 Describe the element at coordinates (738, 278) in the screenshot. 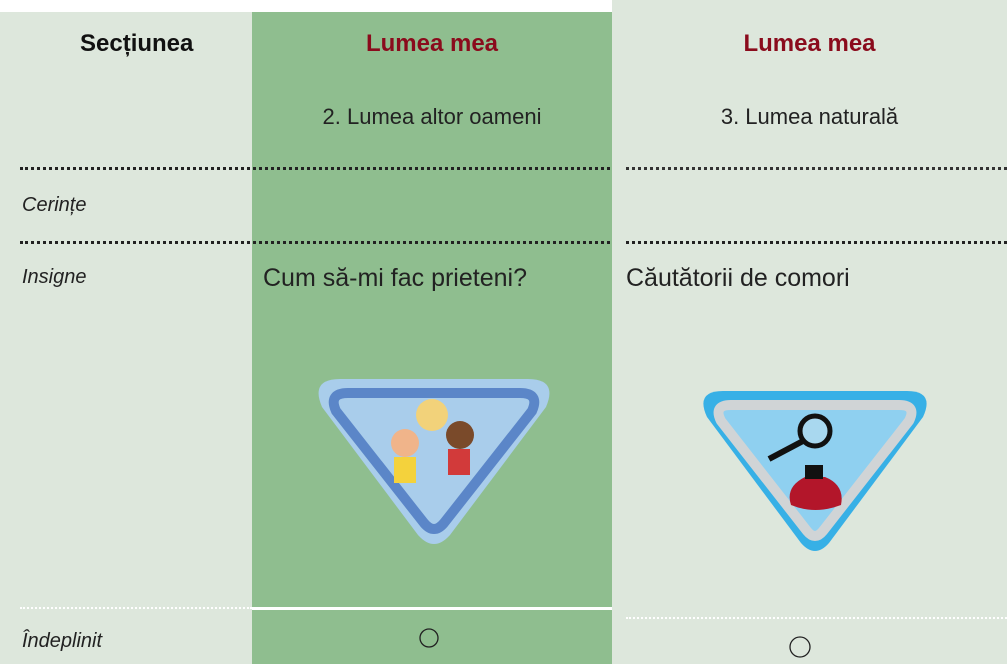

I see `badge-name: Căutătorii de comori` at that location.